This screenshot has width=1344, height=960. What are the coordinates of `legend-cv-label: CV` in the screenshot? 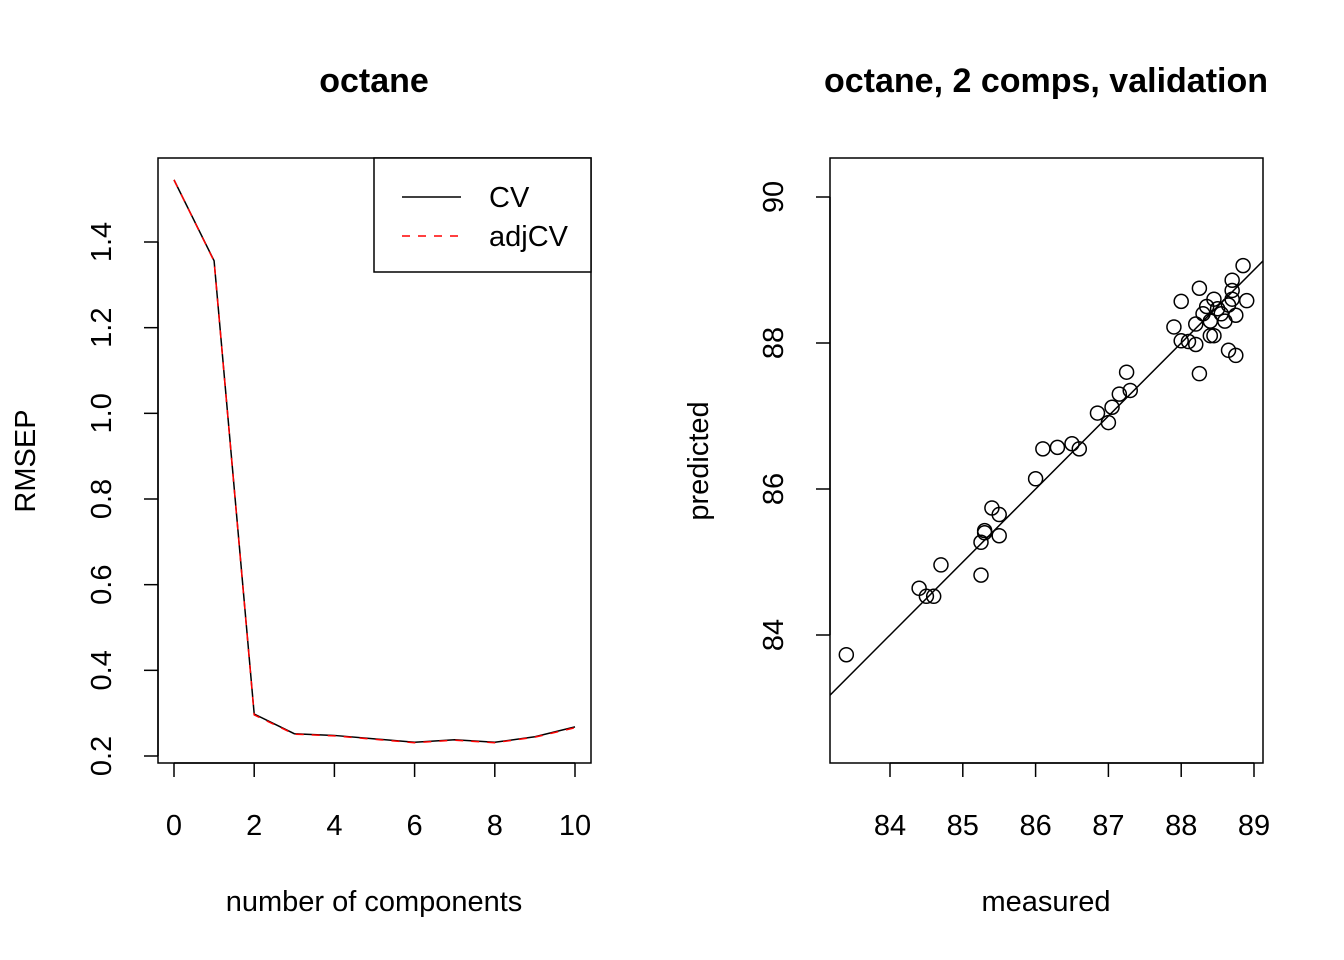 It's located at (509, 198).